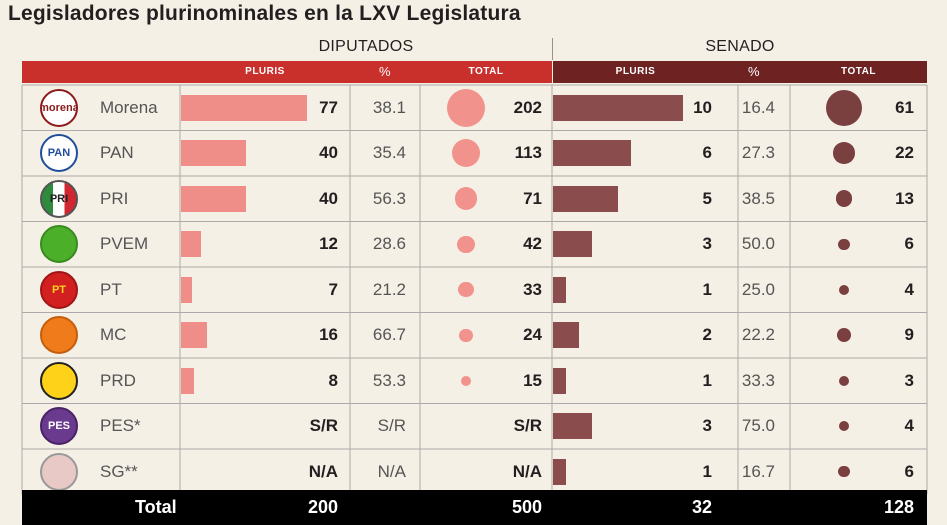  I want to click on dip-total-value: 42, so click(532, 244).